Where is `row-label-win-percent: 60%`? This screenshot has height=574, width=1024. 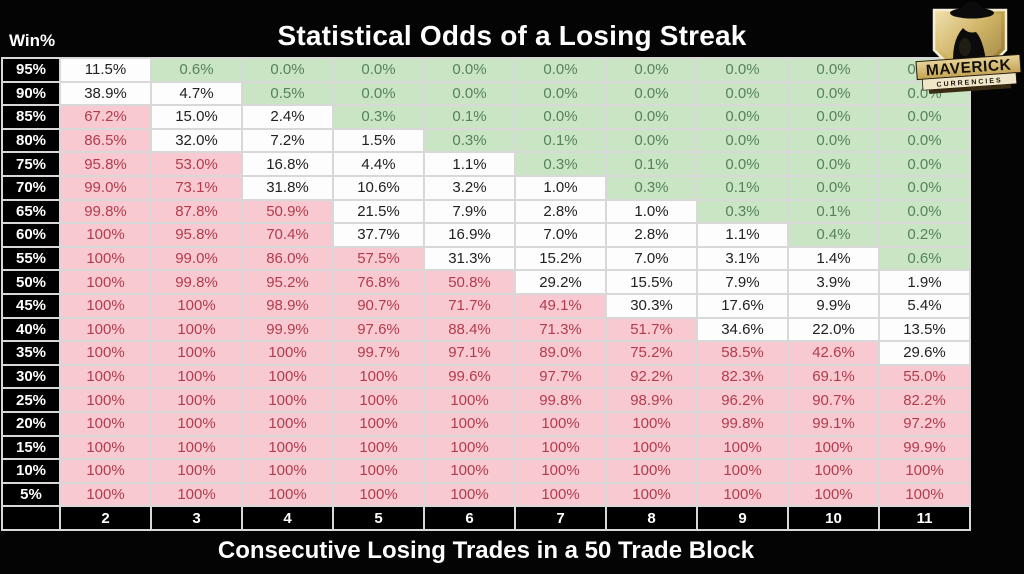 row-label-win-percent: 60% is located at coordinates (31, 235).